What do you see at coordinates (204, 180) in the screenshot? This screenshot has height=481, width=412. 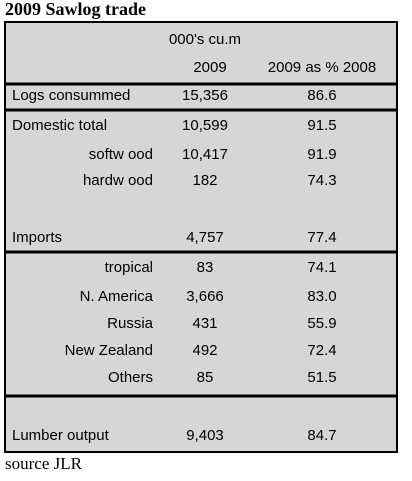 I see `cell-volume: 182` at bounding box center [204, 180].